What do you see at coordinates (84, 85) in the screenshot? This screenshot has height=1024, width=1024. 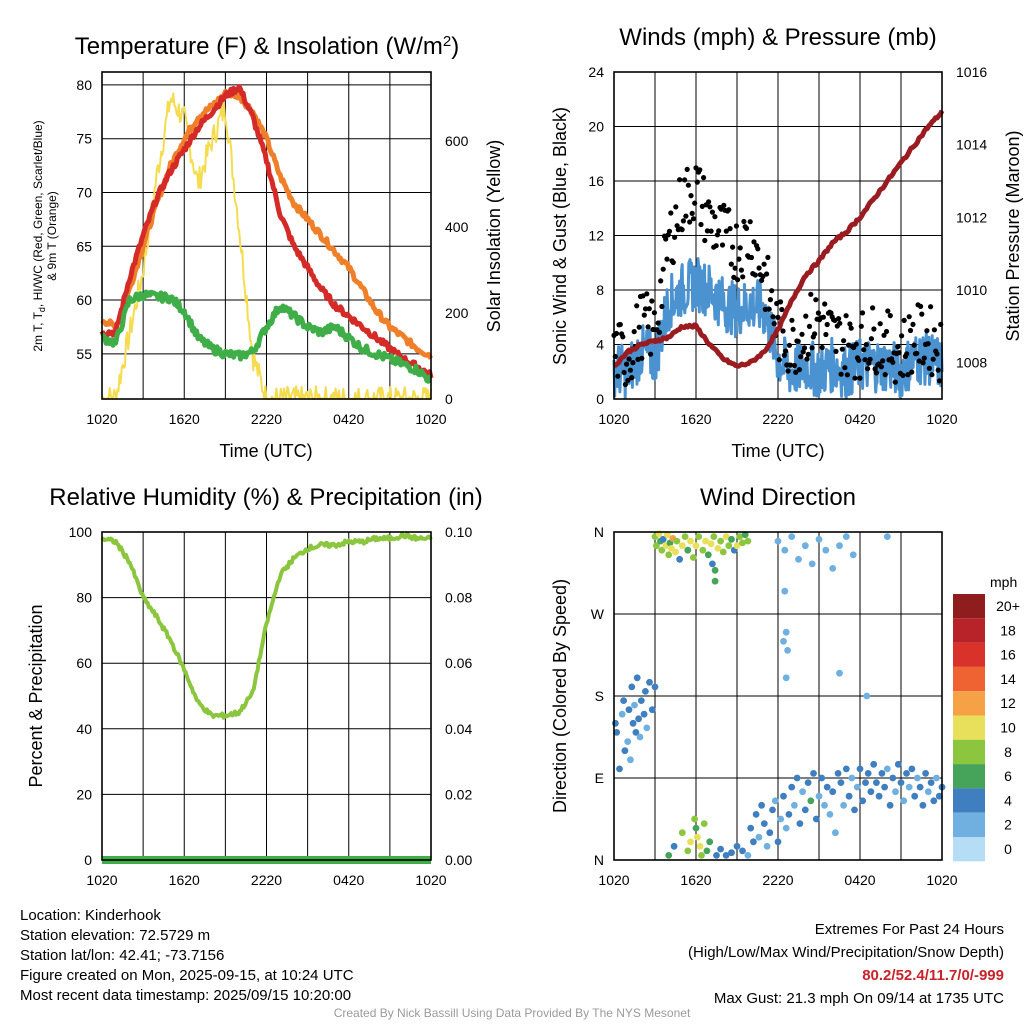 I see `y-tick-label: 80` at bounding box center [84, 85].